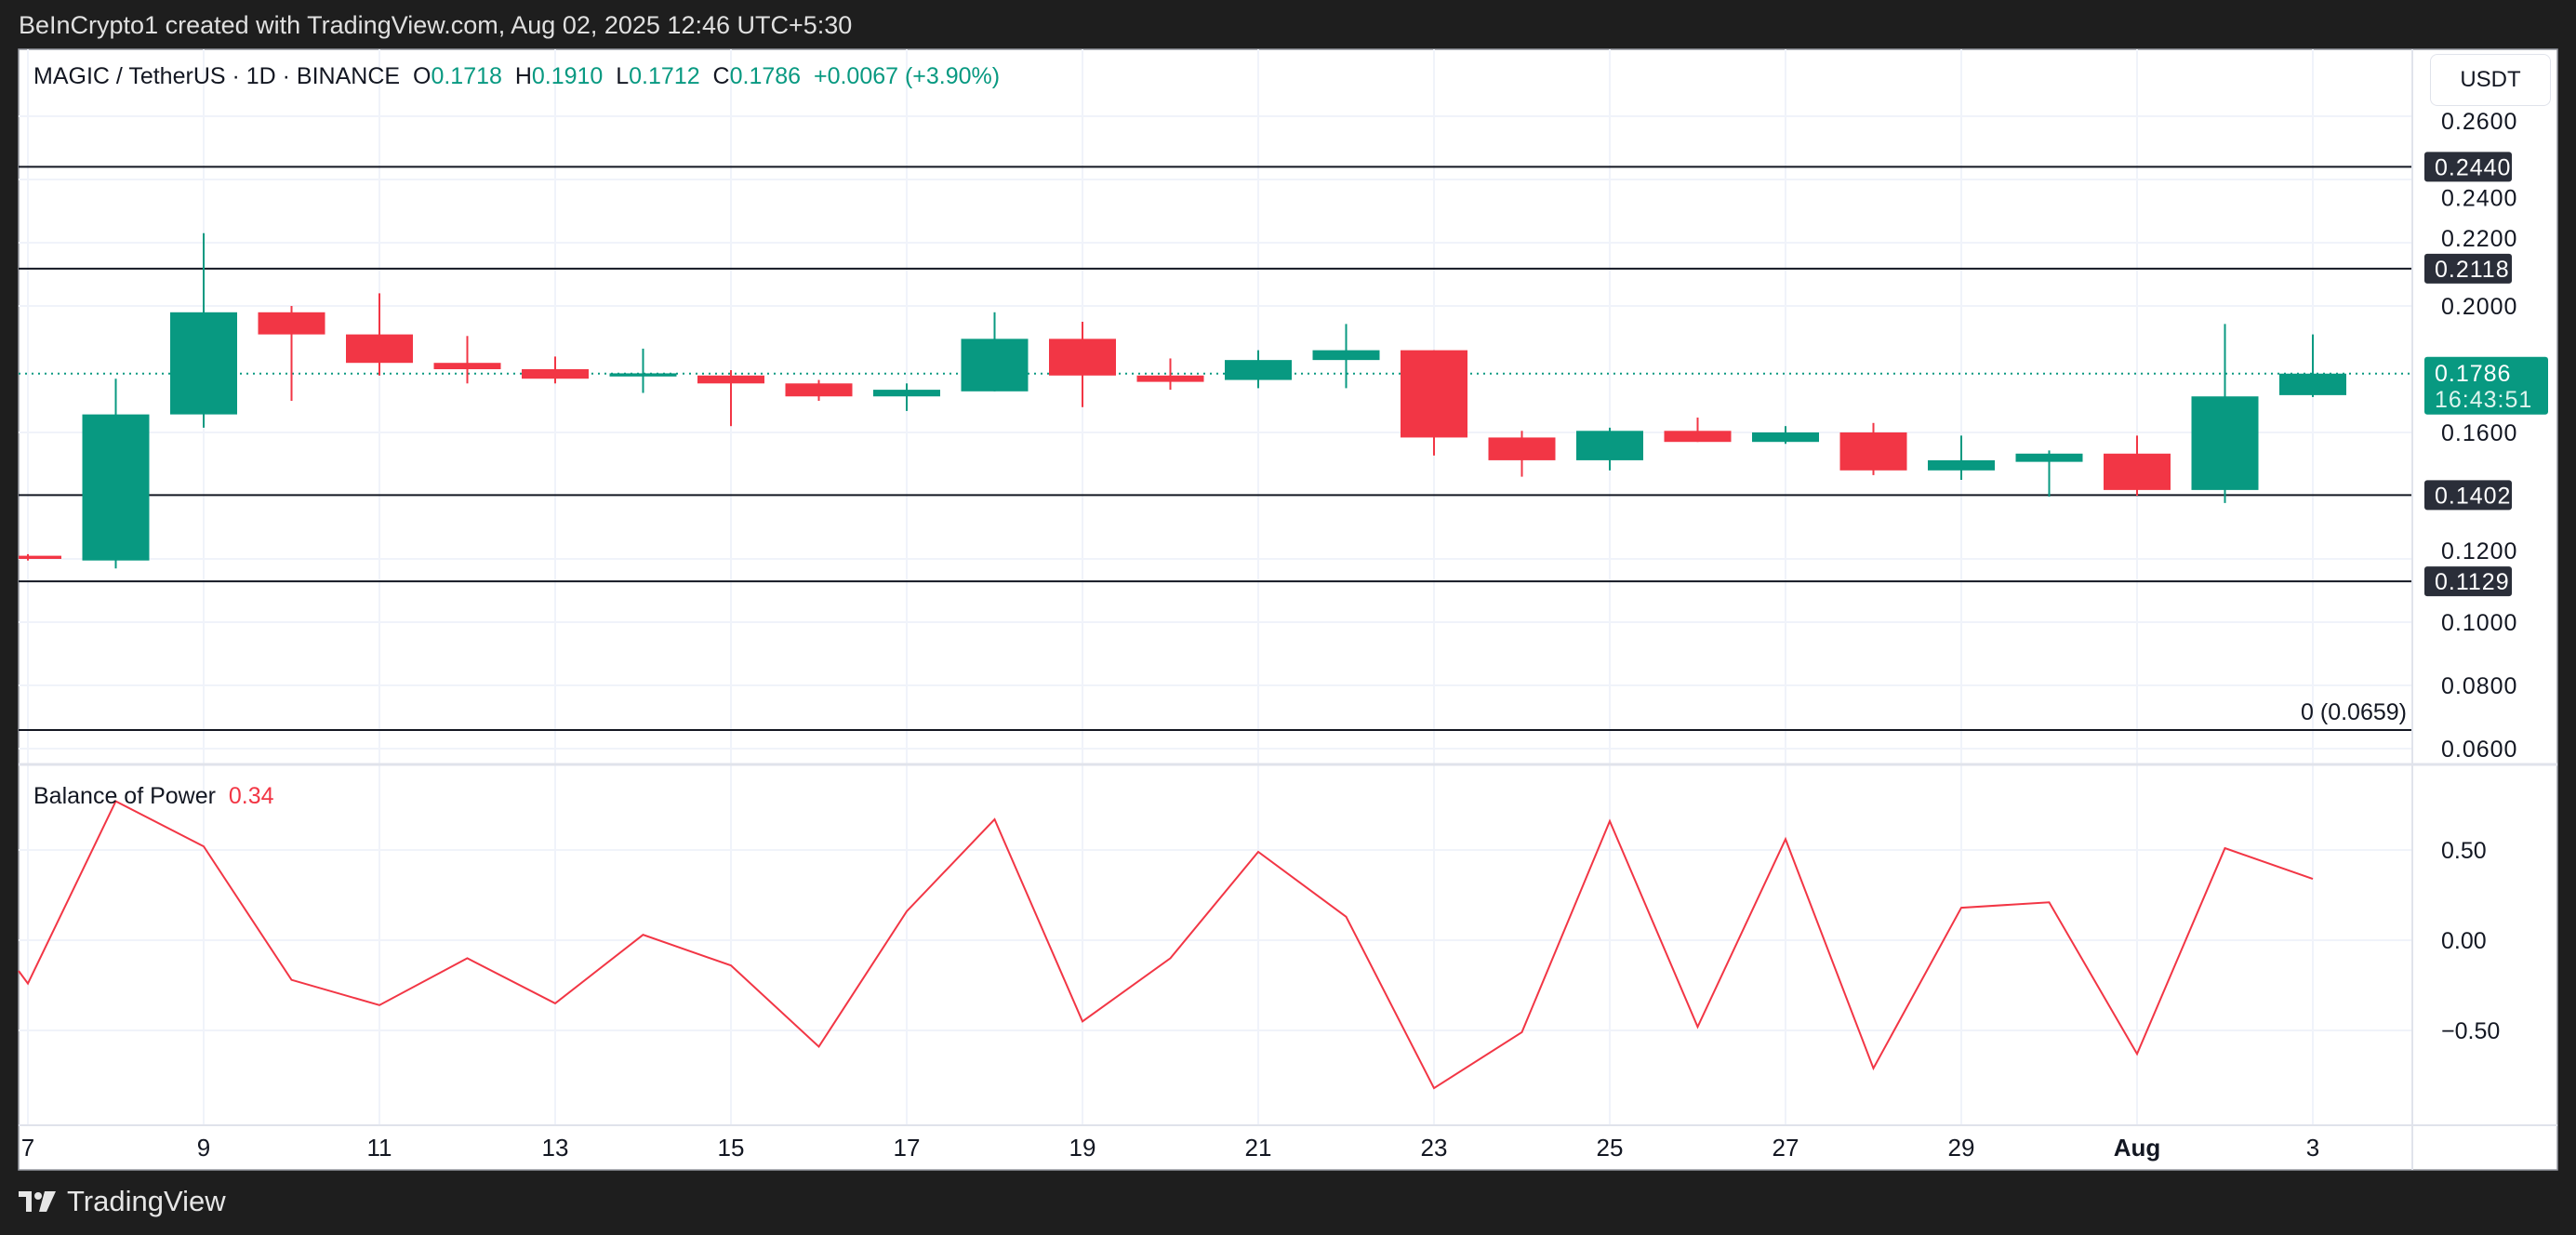 This screenshot has width=2576, height=1235. I want to click on fib-zero-label: 0 (0.0659), so click(2354, 712).